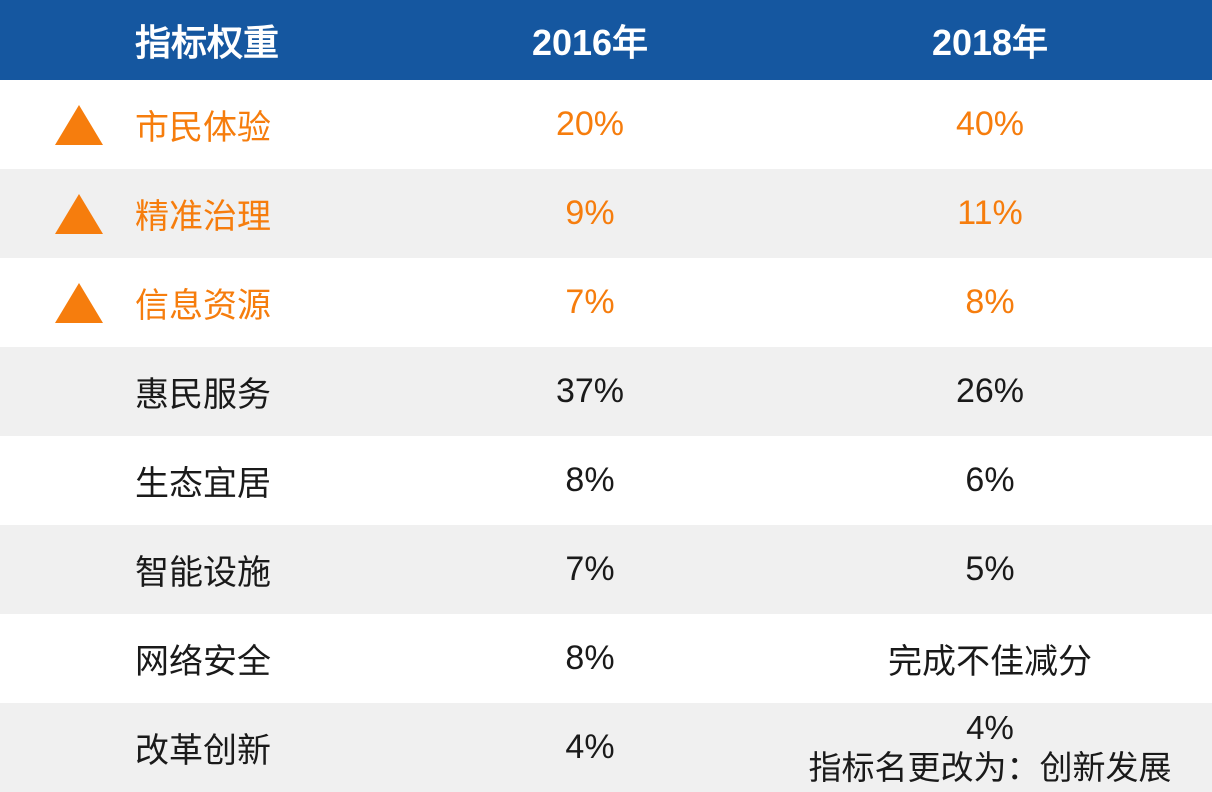 Image resolution: width=1212 pixels, height=792 pixels. I want to click on value-2018: 6%, so click(990, 480).